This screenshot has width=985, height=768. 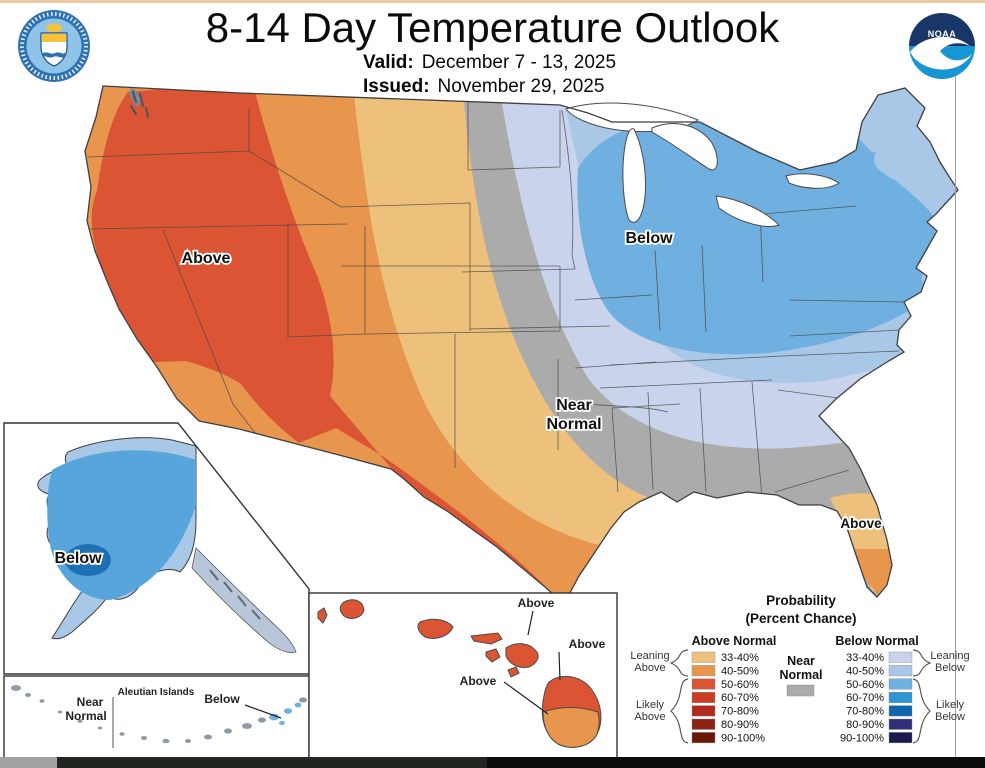 What do you see at coordinates (85, 716) in the screenshot?
I see `aleutian-near-label-2: Normal` at bounding box center [85, 716].